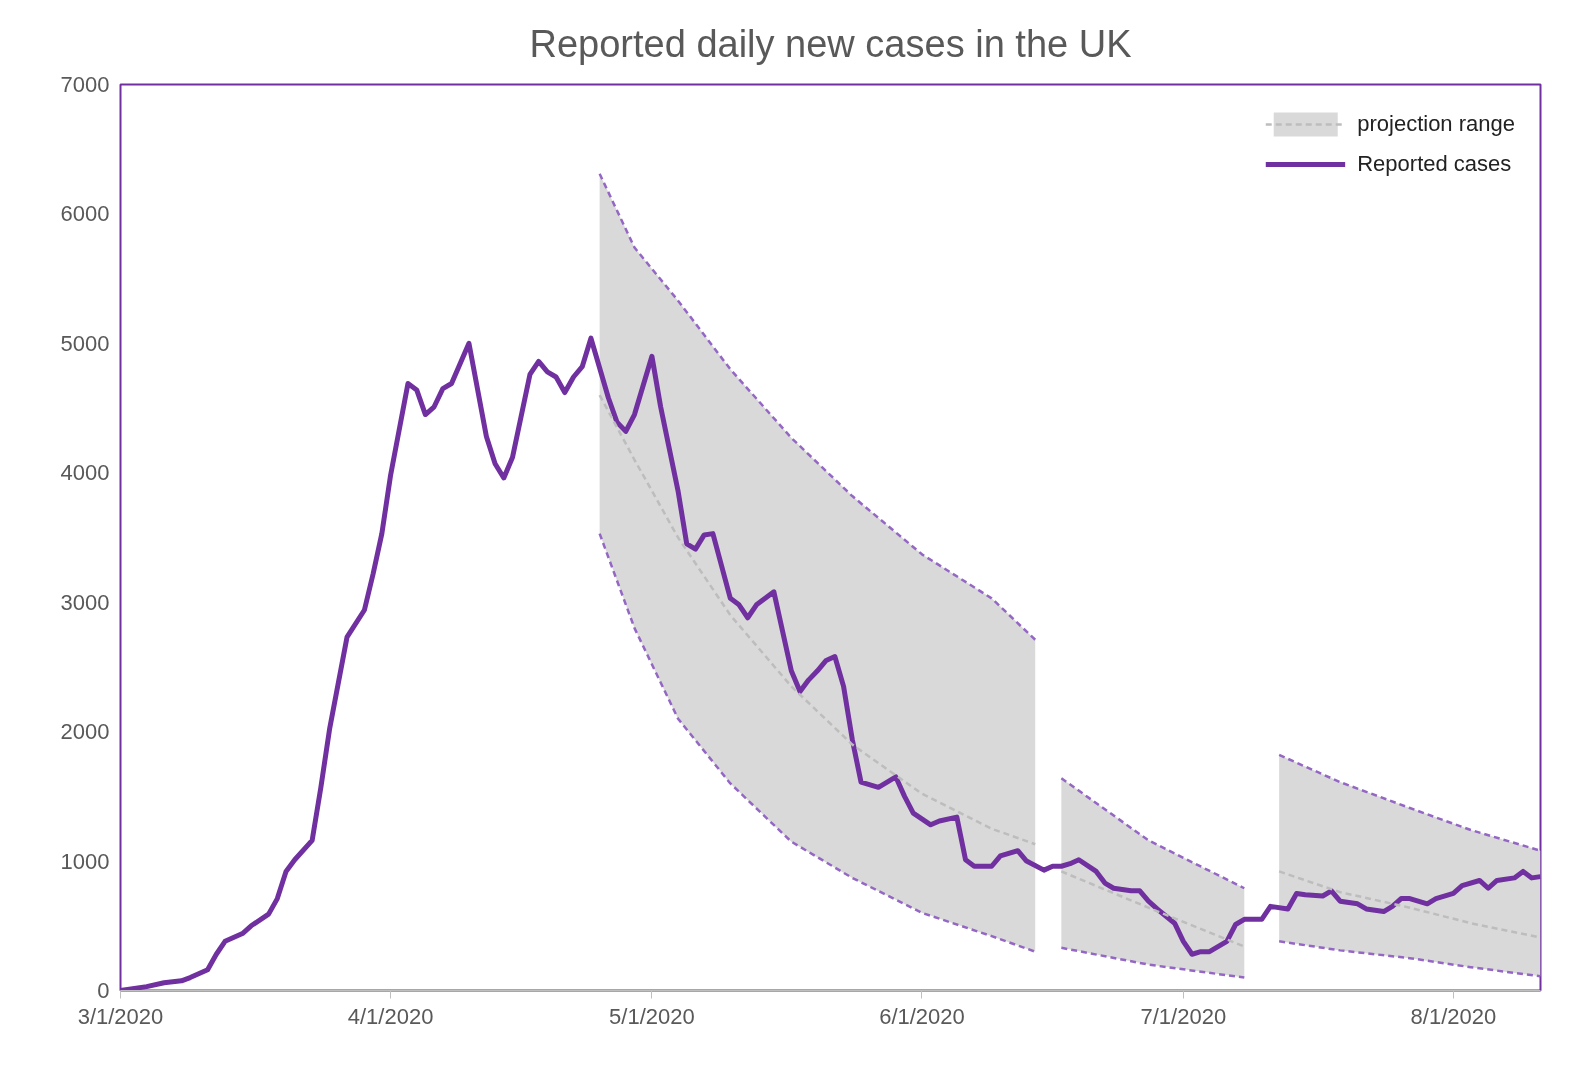 The width and height of the screenshot is (1578, 1078). What do you see at coordinates (85, 732) in the screenshot?
I see `y-tick-label: 2000` at bounding box center [85, 732].